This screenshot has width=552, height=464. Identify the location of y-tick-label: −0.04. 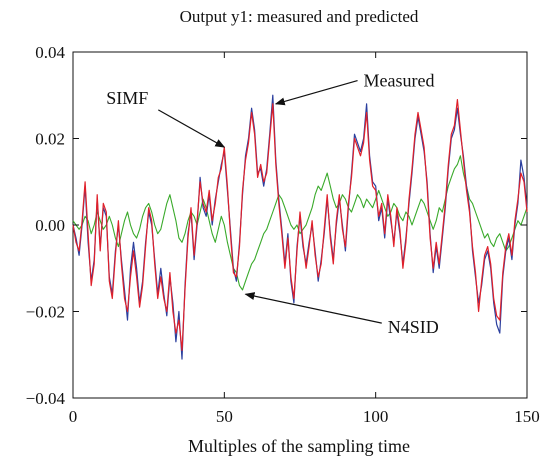
(46, 398).